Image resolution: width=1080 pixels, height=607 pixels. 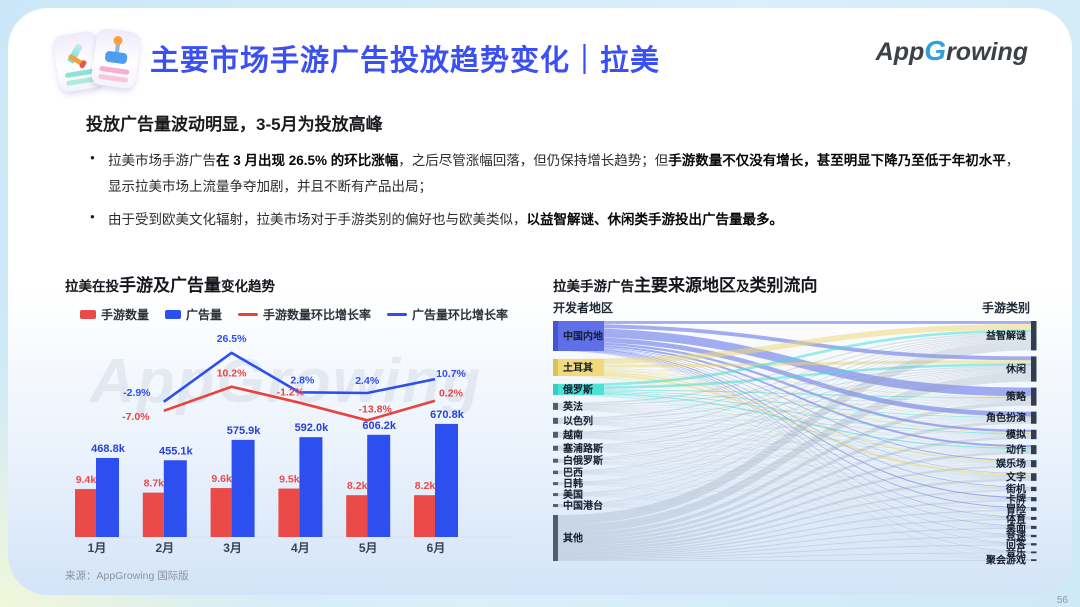 I want to click on page-title: 主要市场手游广告投放趋势变化｜拉美, so click(x=405, y=61).